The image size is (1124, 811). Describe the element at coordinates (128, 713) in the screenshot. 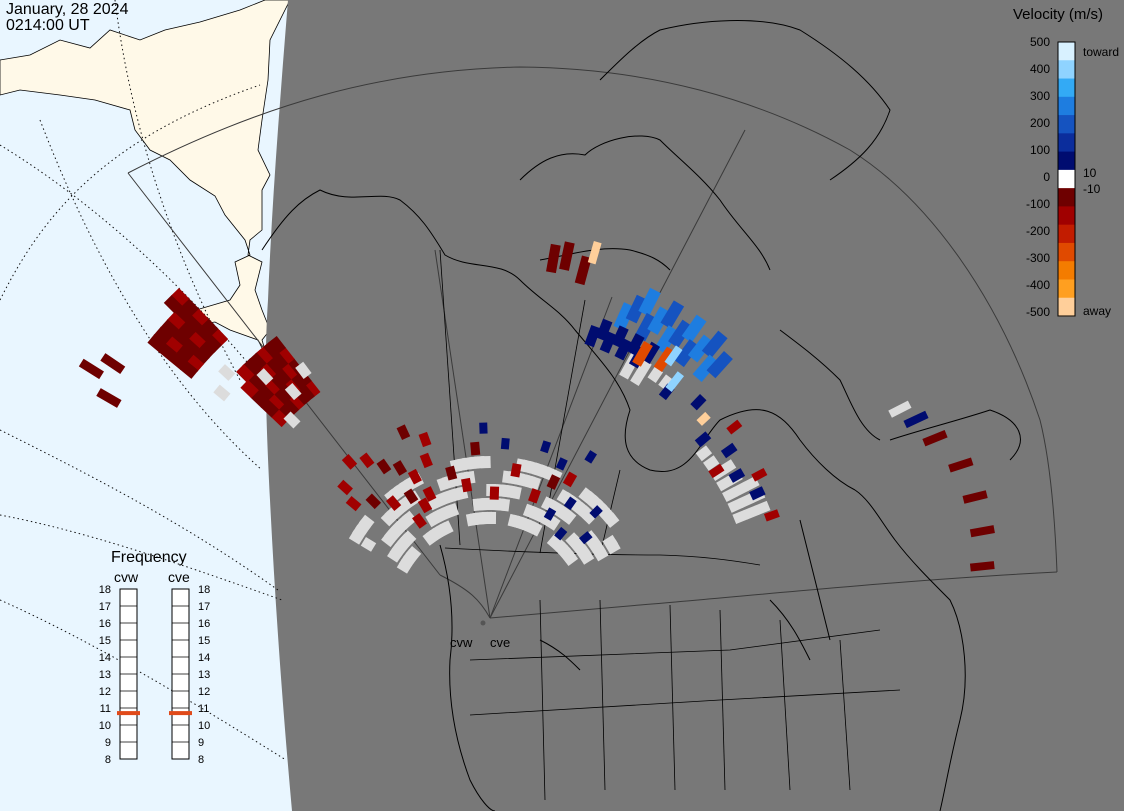

I see `frequency-indicator-cvw` at that location.